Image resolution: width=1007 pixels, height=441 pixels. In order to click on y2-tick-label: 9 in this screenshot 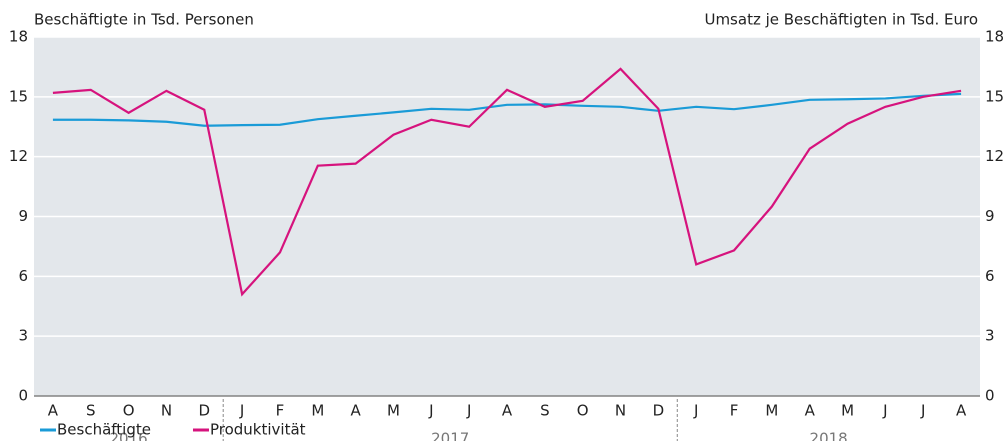, I will do `click(990, 216)`.